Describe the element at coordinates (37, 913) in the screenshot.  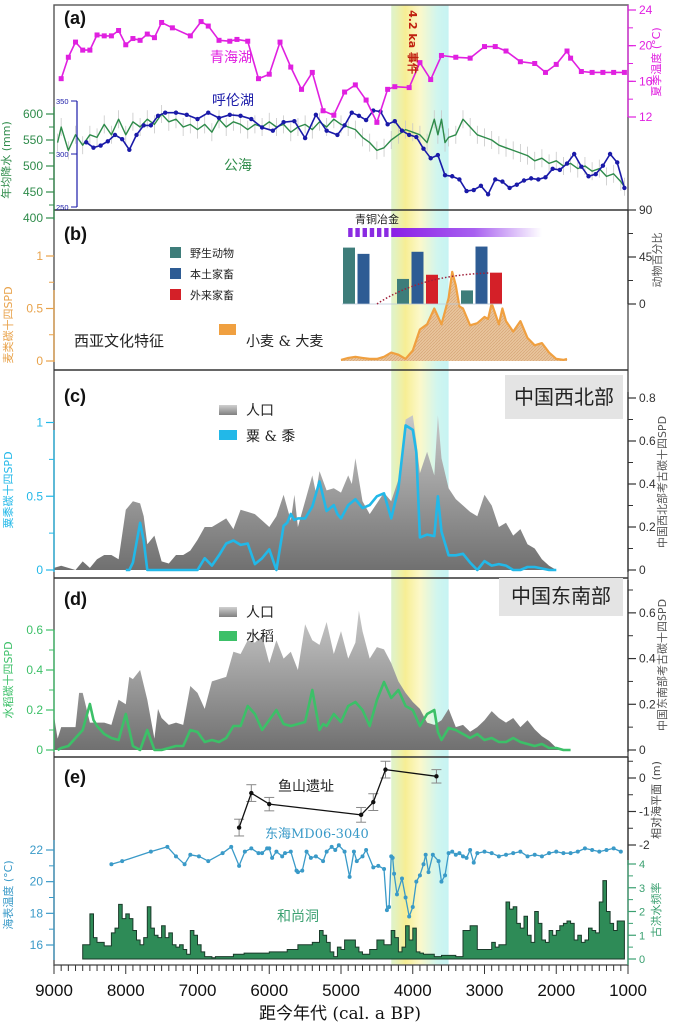
I see `tick-label: 18` at that location.